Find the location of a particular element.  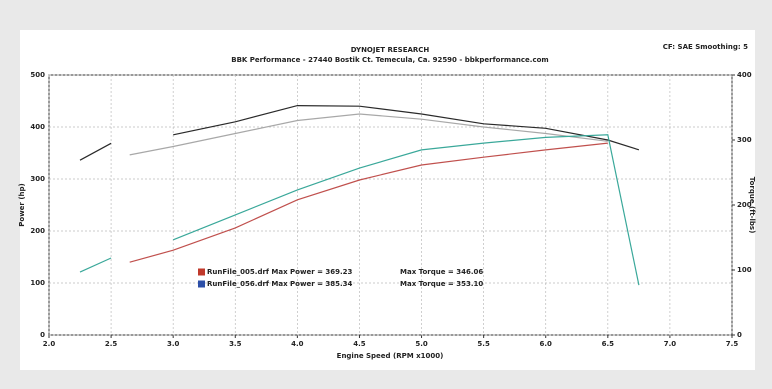

y2-tick-label: 0 is located at coordinates (739, 335).